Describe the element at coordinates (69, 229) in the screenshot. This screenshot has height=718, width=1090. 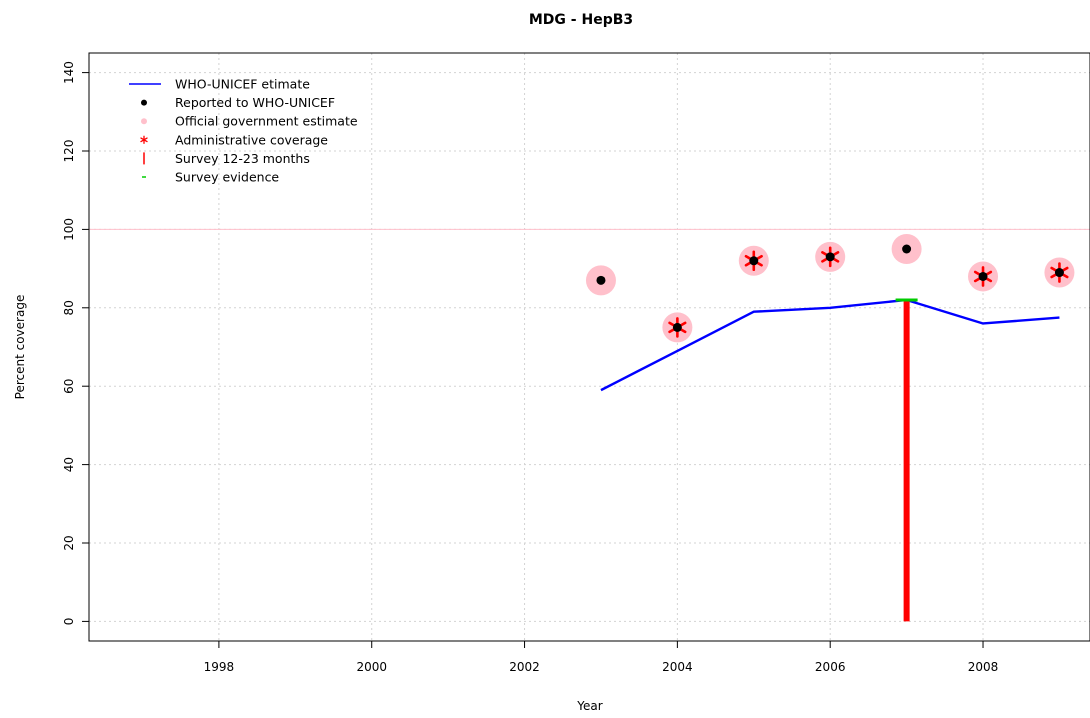
I see `y-tick-label: 100` at that location.